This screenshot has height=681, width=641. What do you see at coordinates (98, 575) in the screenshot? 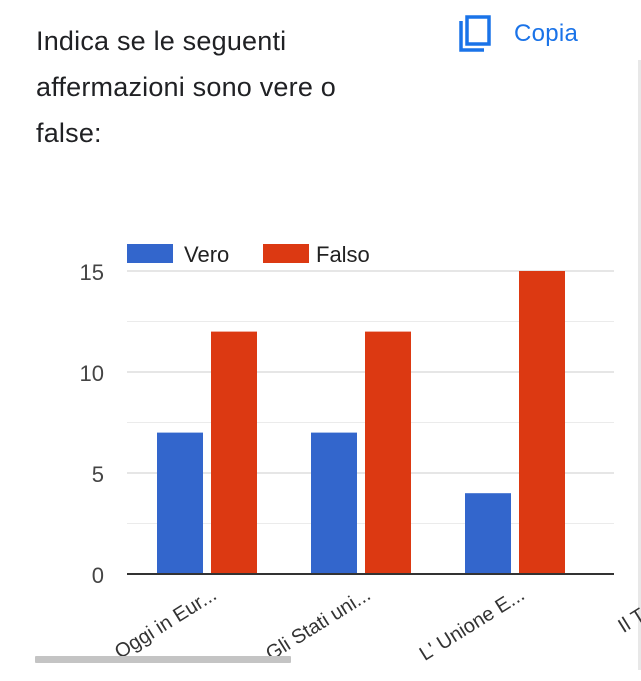
I see `y-tick-label: 0` at bounding box center [98, 575].